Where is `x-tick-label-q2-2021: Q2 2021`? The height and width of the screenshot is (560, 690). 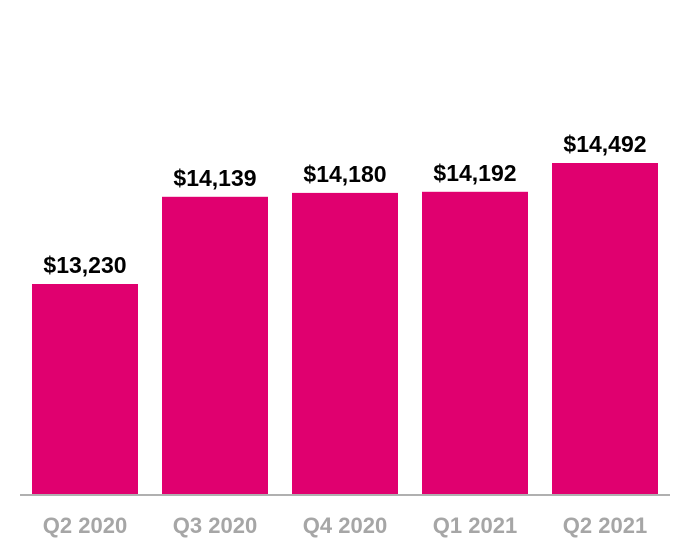
x-tick-label-q2-2021: Q2 2021 is located at coordinates (605, 525).